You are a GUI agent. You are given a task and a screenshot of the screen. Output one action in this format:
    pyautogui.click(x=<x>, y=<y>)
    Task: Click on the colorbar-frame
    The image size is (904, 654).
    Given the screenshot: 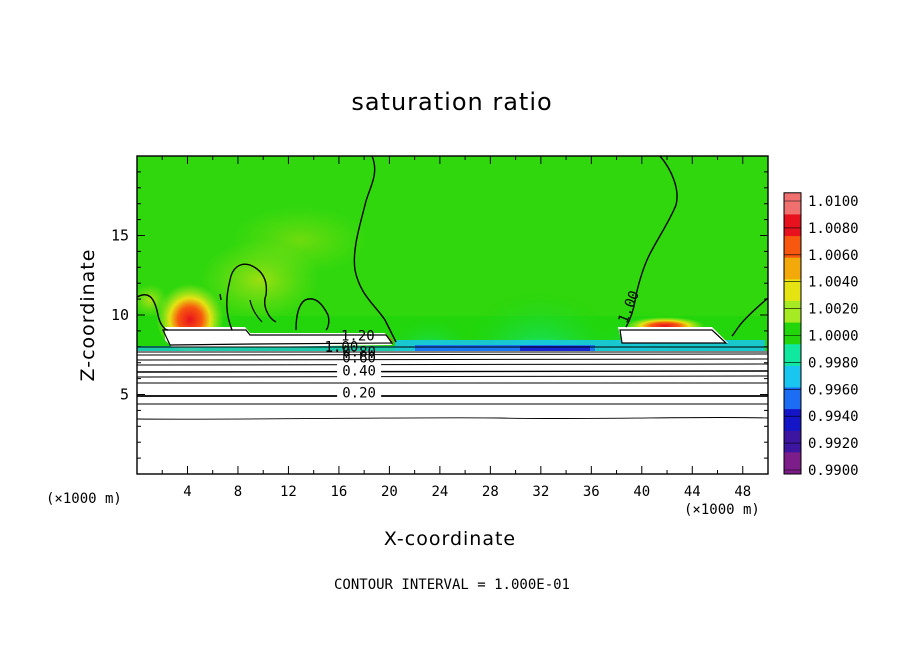 What is the action you would take?
    pyautogui.click(x=792, y=333)
    